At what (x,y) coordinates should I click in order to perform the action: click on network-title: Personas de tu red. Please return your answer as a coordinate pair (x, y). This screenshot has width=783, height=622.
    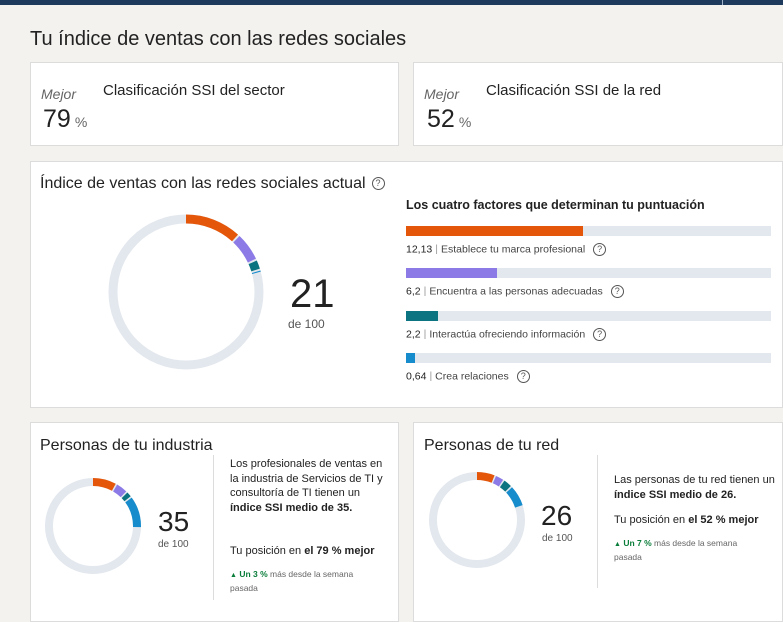
    Looking at the image, I should click on (492, 445).